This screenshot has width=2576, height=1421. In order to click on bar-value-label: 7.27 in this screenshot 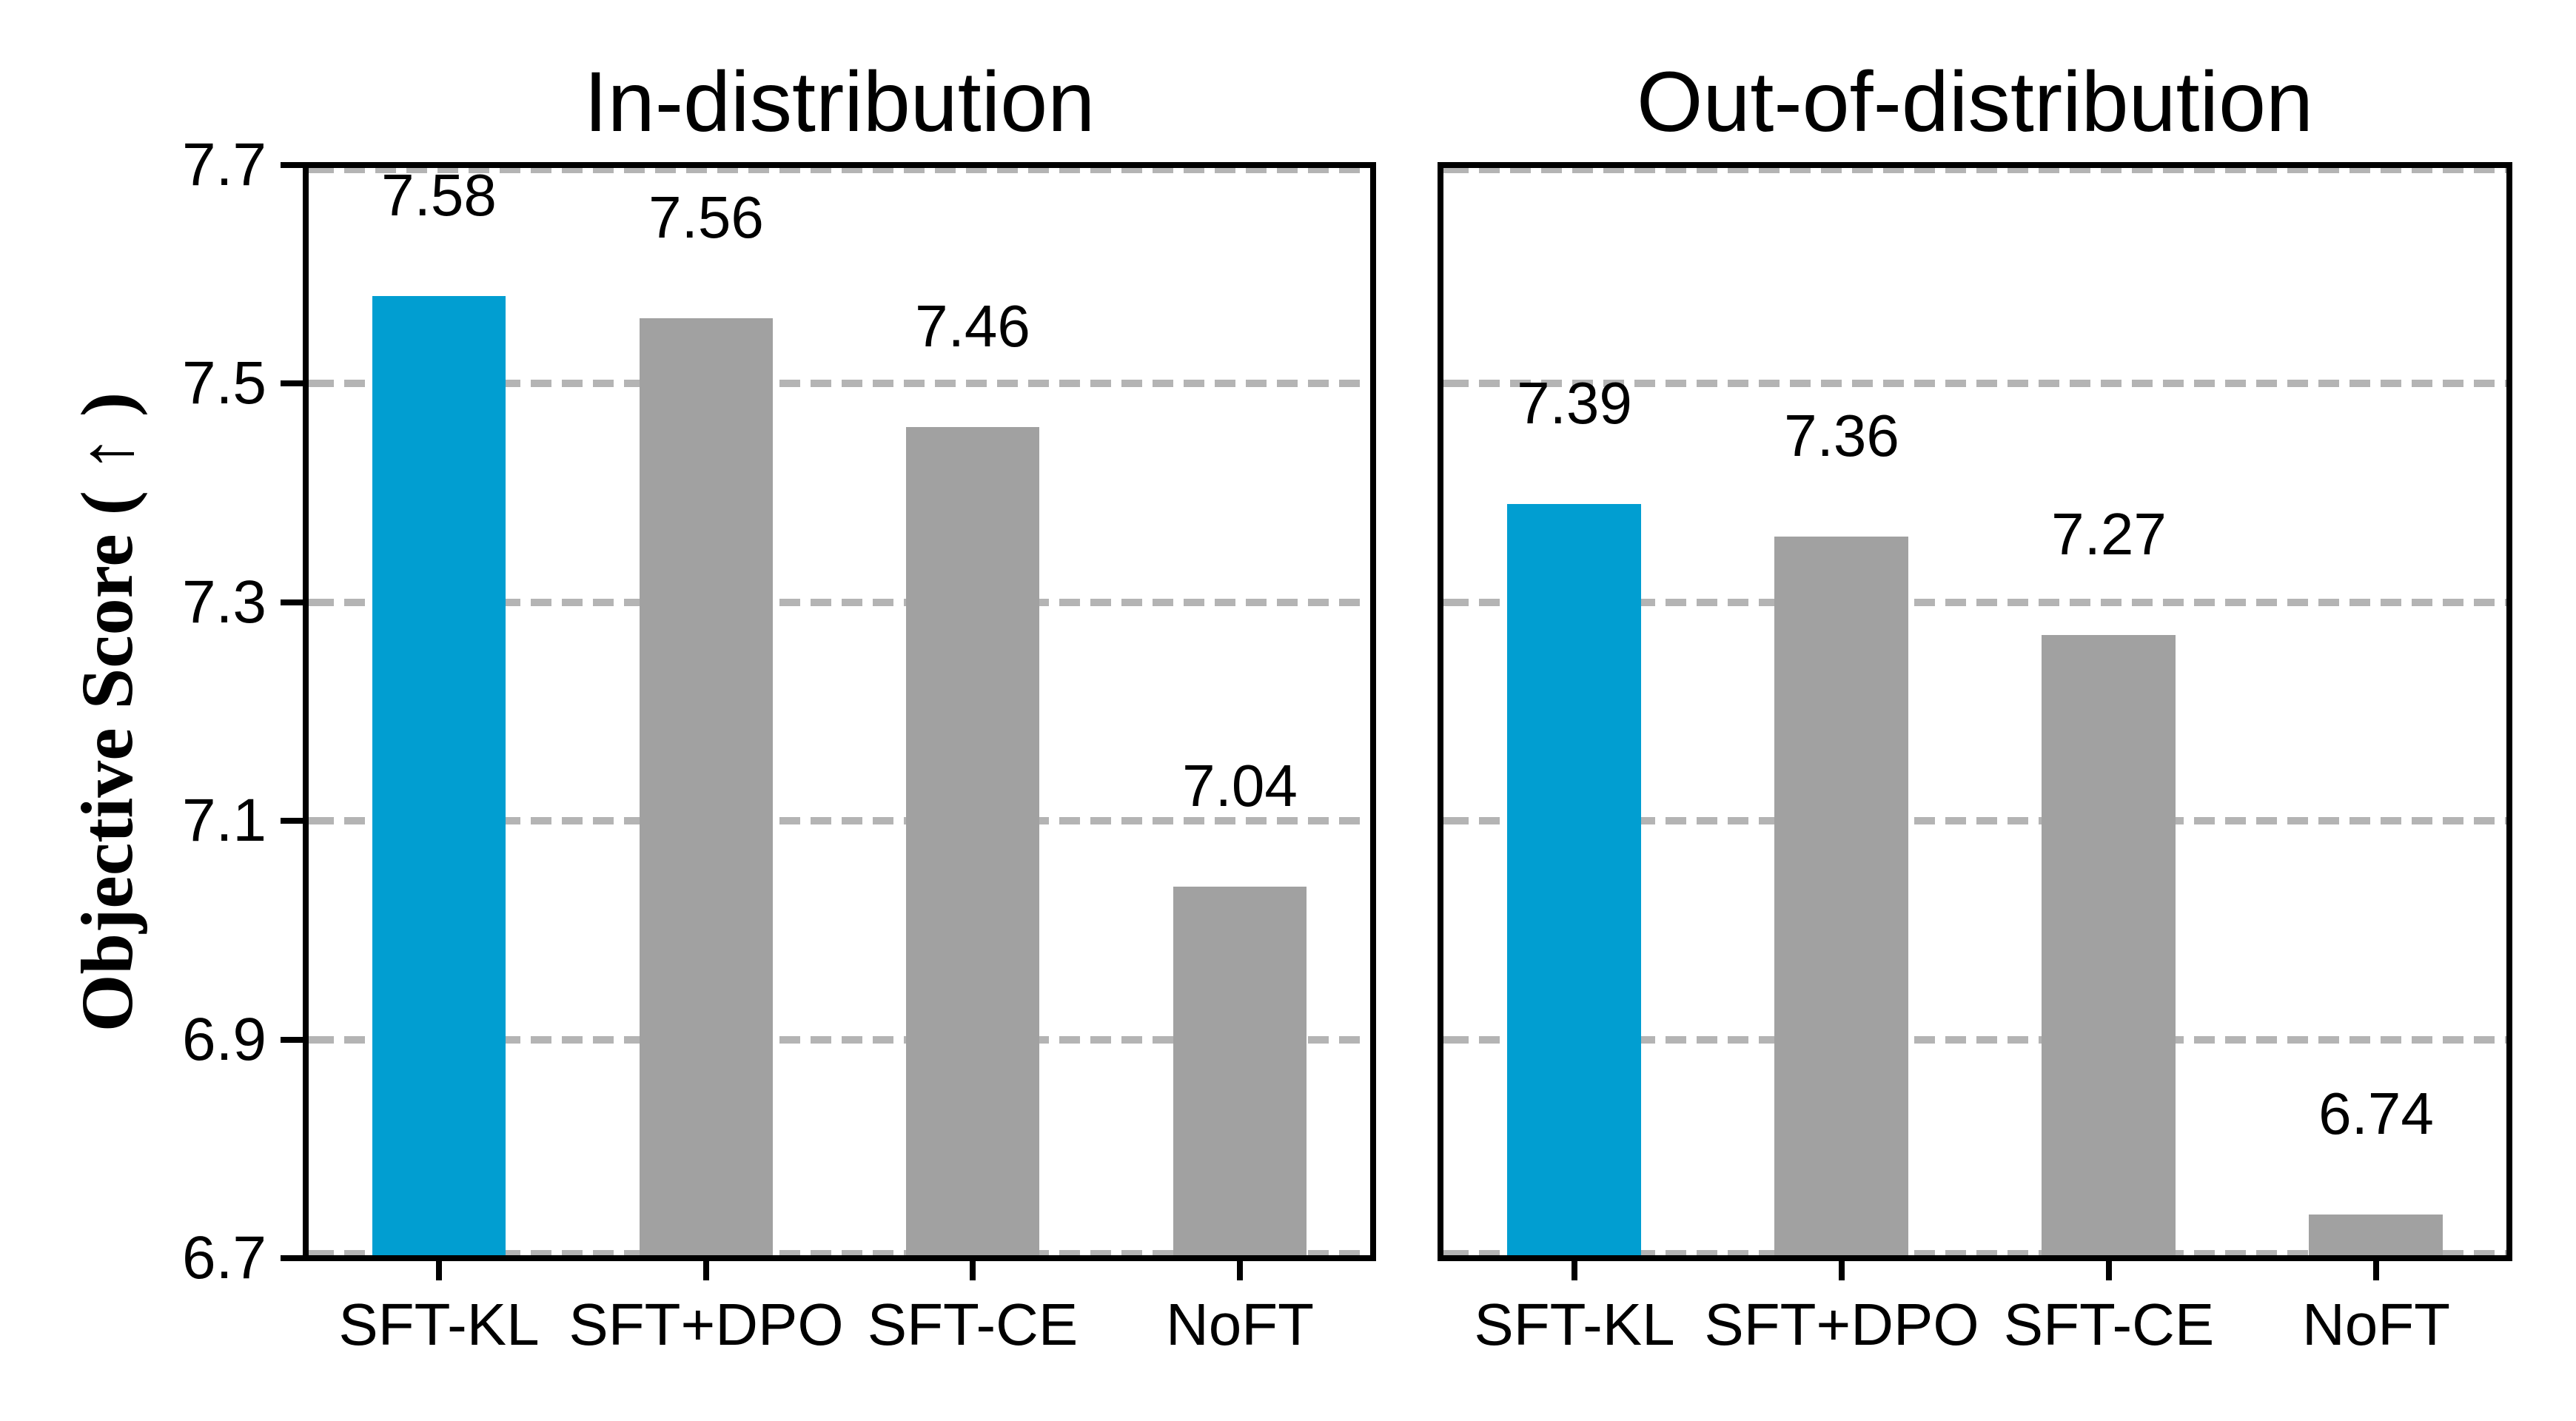, I will do `click(2109, 534)`.